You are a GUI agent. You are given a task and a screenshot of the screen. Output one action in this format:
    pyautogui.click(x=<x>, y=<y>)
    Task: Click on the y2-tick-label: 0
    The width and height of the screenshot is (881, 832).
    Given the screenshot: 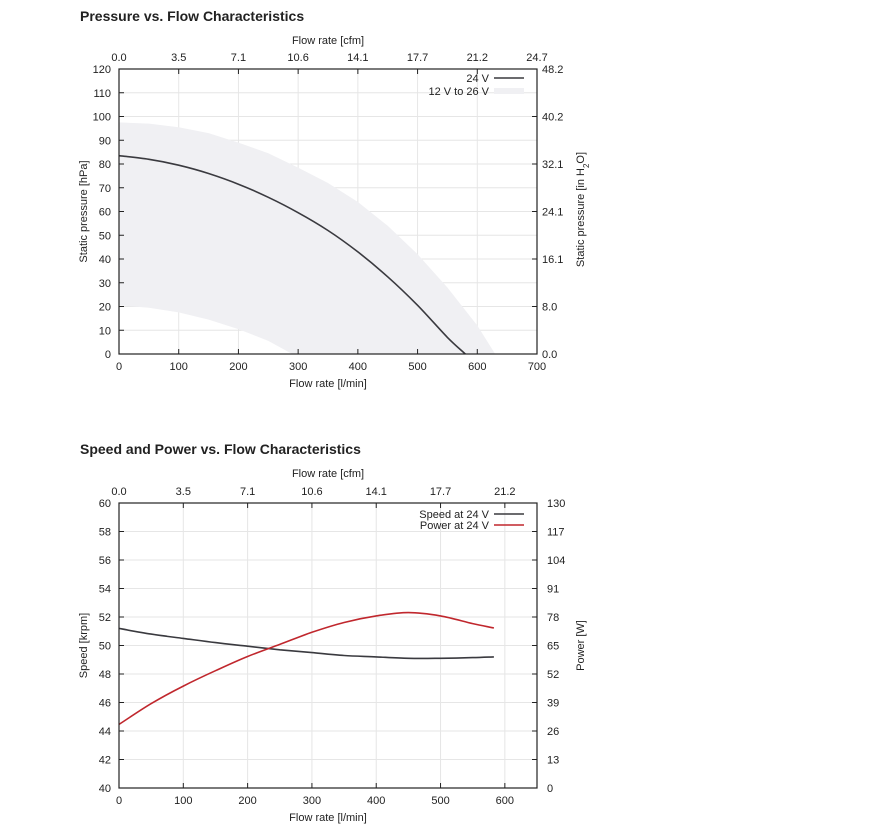 What is the action you would take?
    pyautogui.click(x=550, y=789)
    